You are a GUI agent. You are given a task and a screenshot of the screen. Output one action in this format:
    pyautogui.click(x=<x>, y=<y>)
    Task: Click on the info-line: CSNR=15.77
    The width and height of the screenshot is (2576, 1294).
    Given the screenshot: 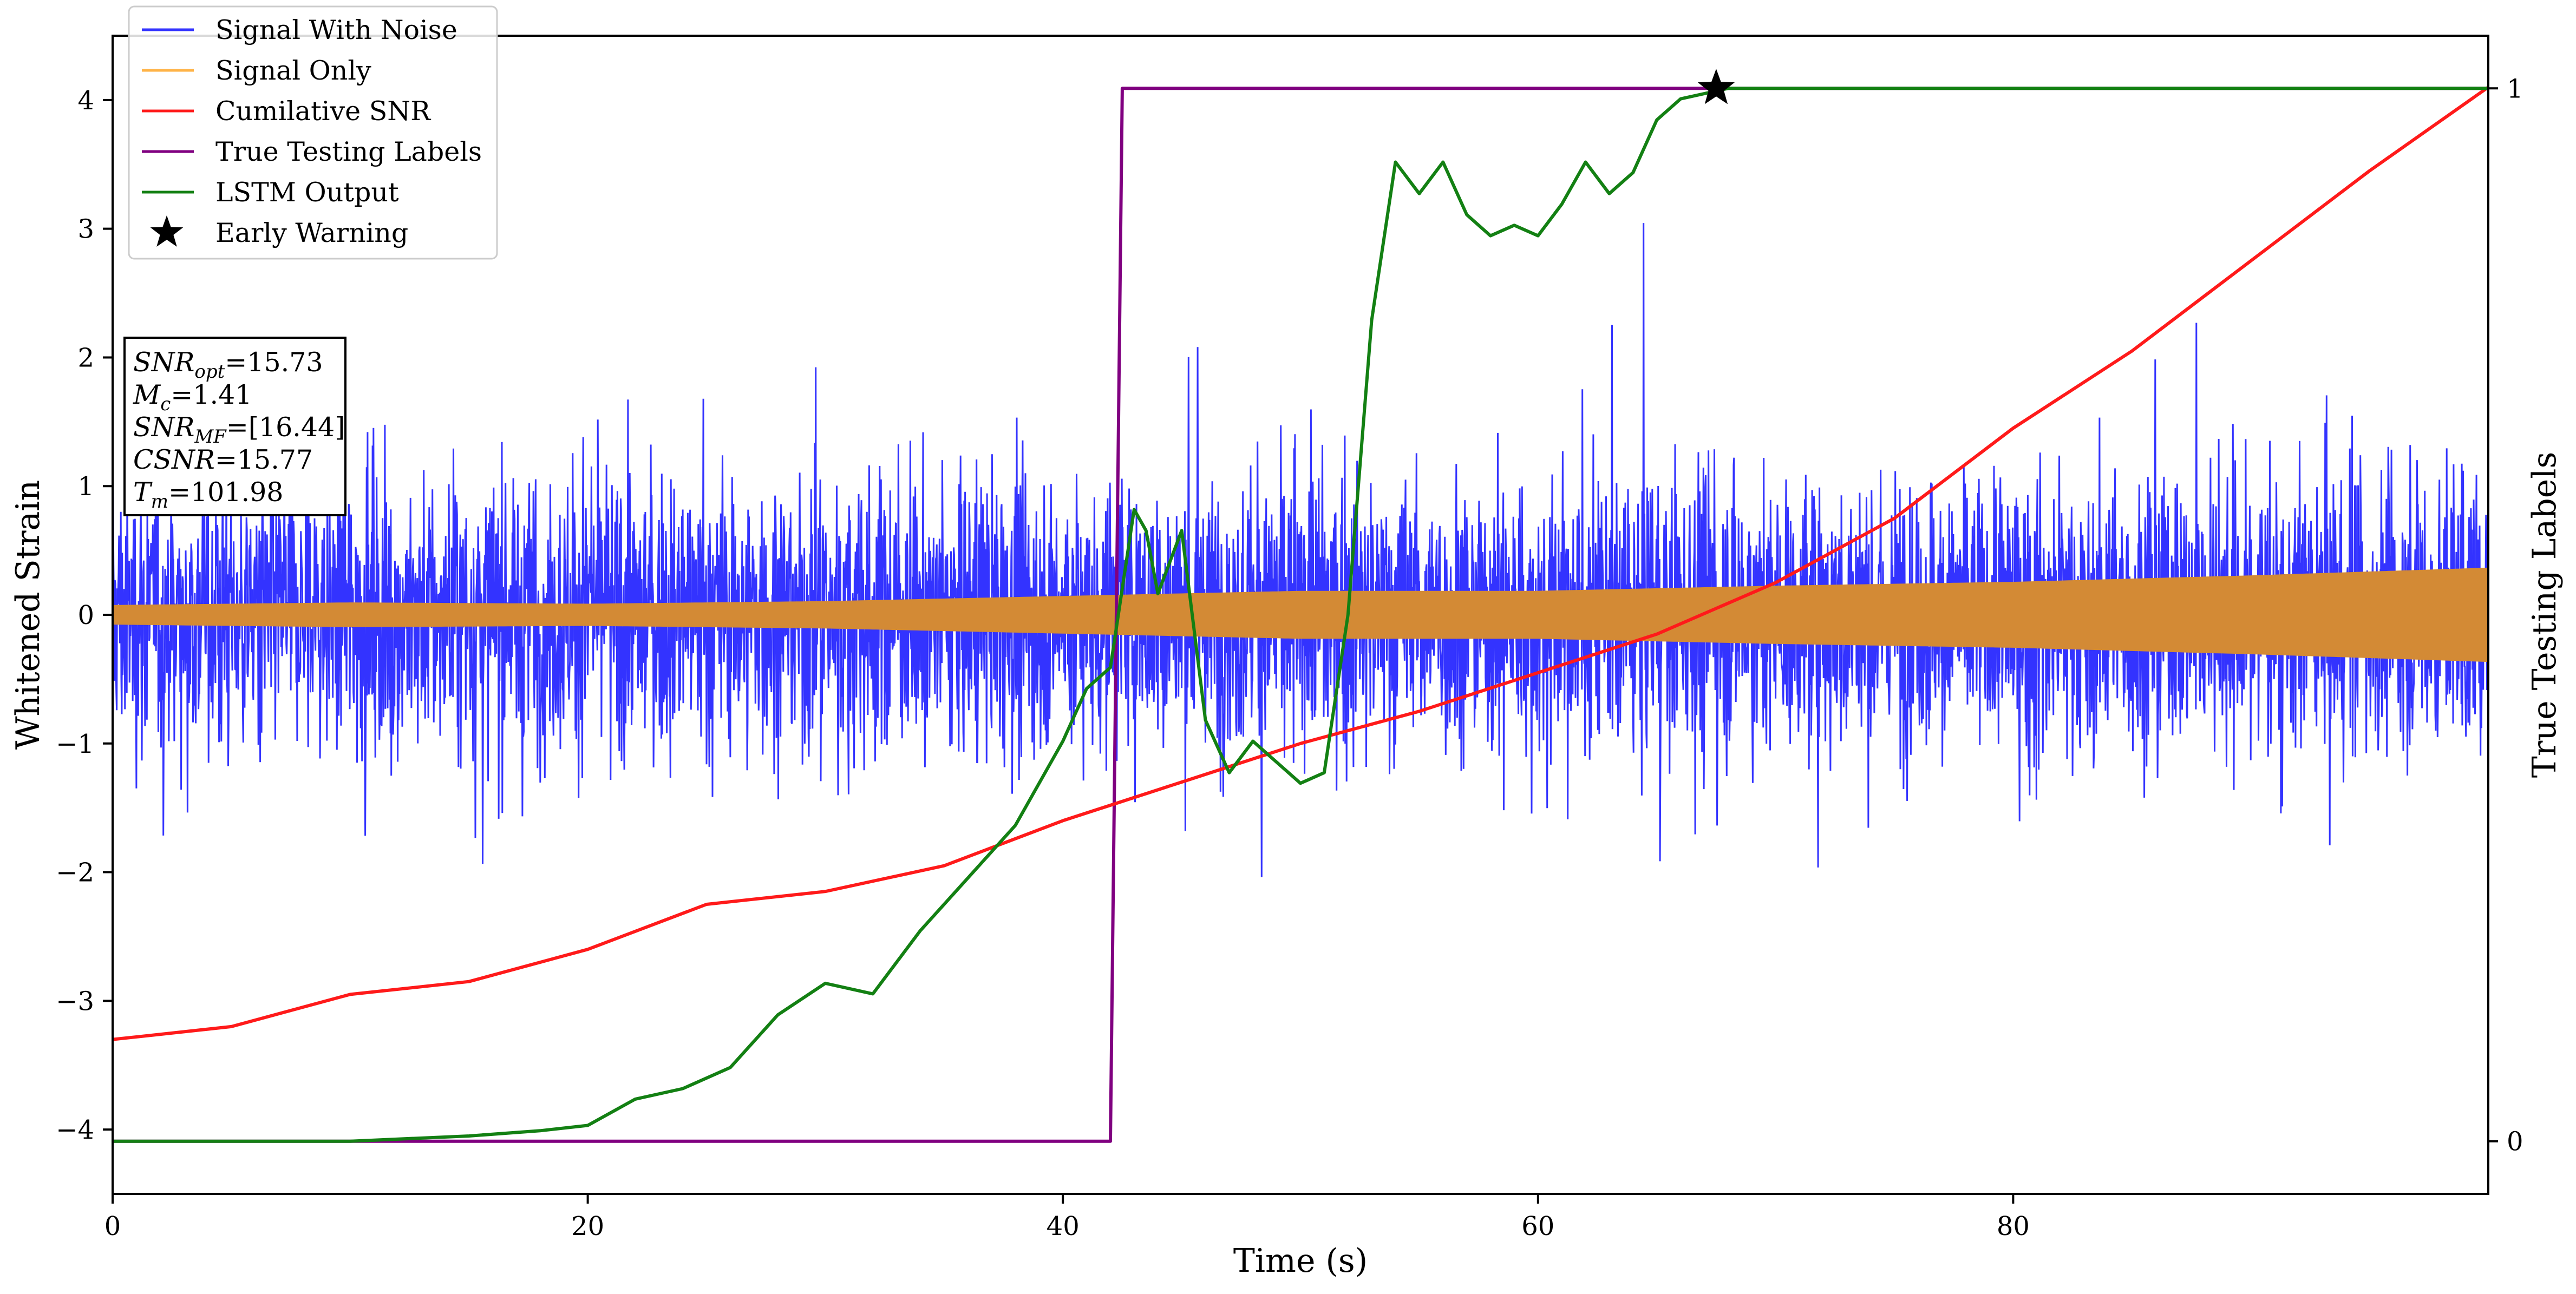 What is the action you would take?
    pyautogui.click(x=223, y=459)
    